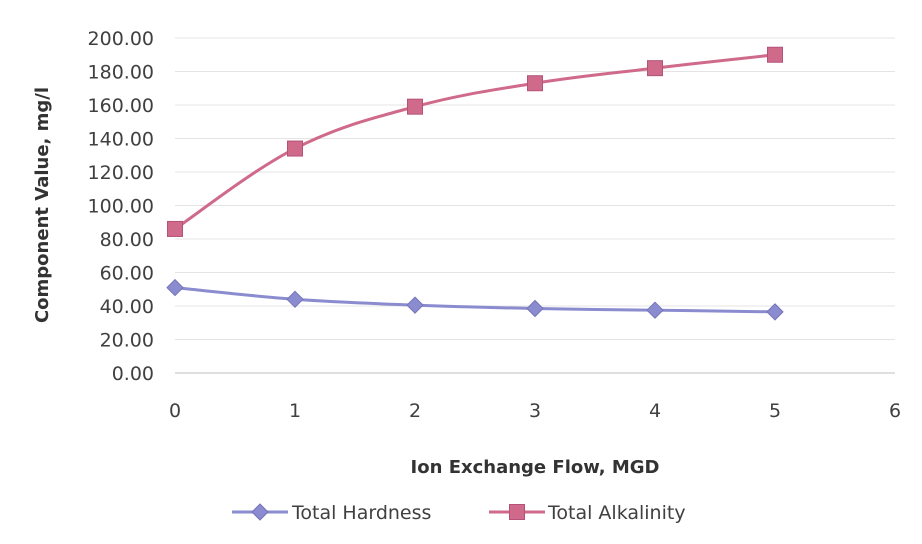 This screenshot has height=544, width=922. Describe the element at coordinates (535, 467) in the screenshot. I see `x-axis-title: Ion Exchange Flow, MGD` at that location.